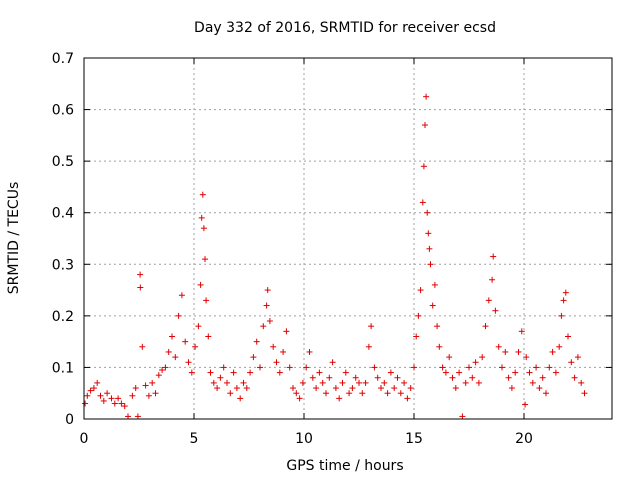 This screenshot has width=640, height=480. Describe the element at coordinates (69, 420) in the screenshot. I see `y-tick-label: 0` at that location.